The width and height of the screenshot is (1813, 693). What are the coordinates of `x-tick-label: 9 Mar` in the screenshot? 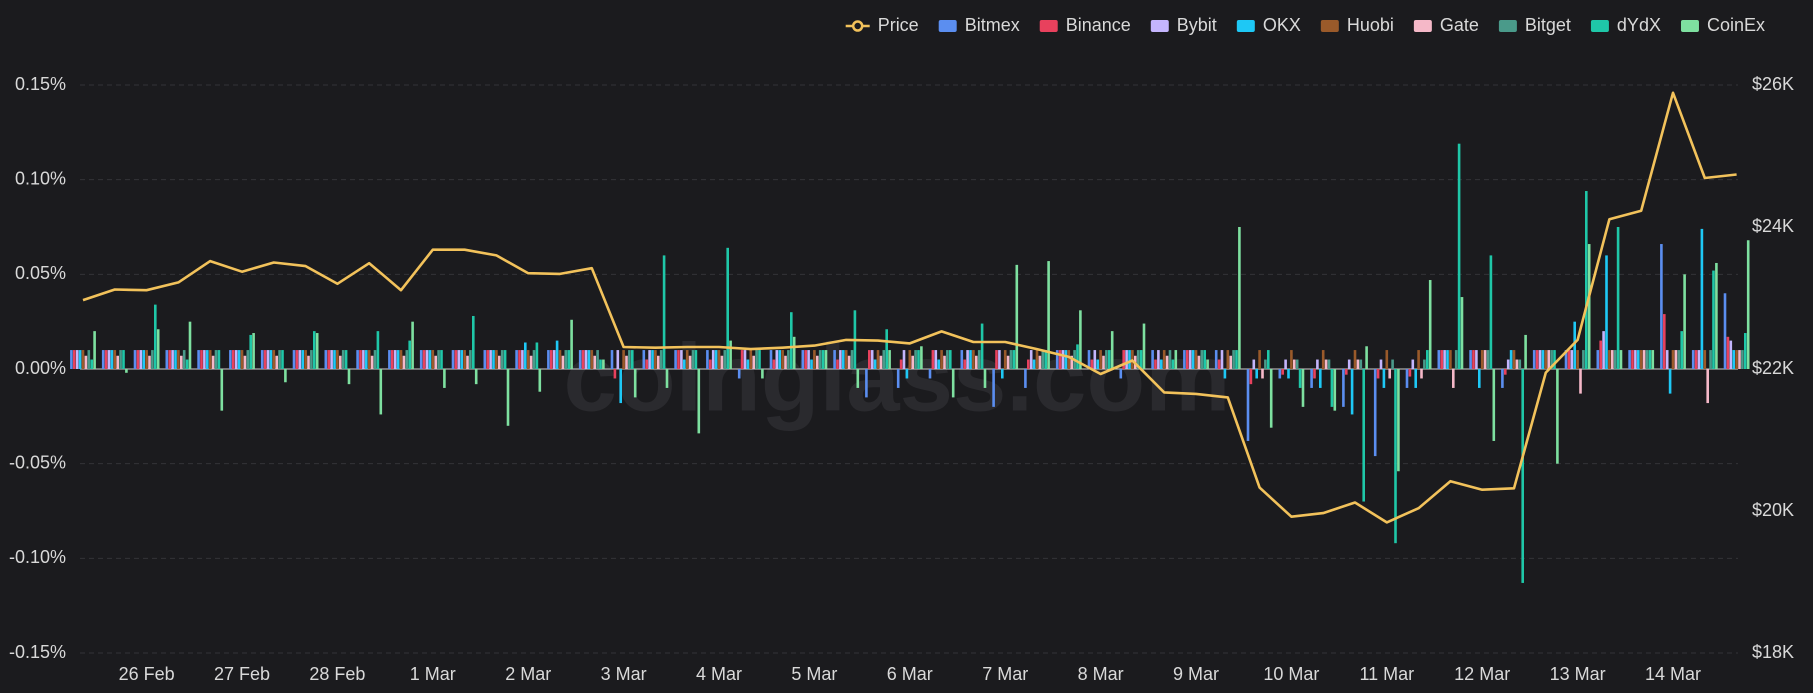 It's located at (1196, 674).